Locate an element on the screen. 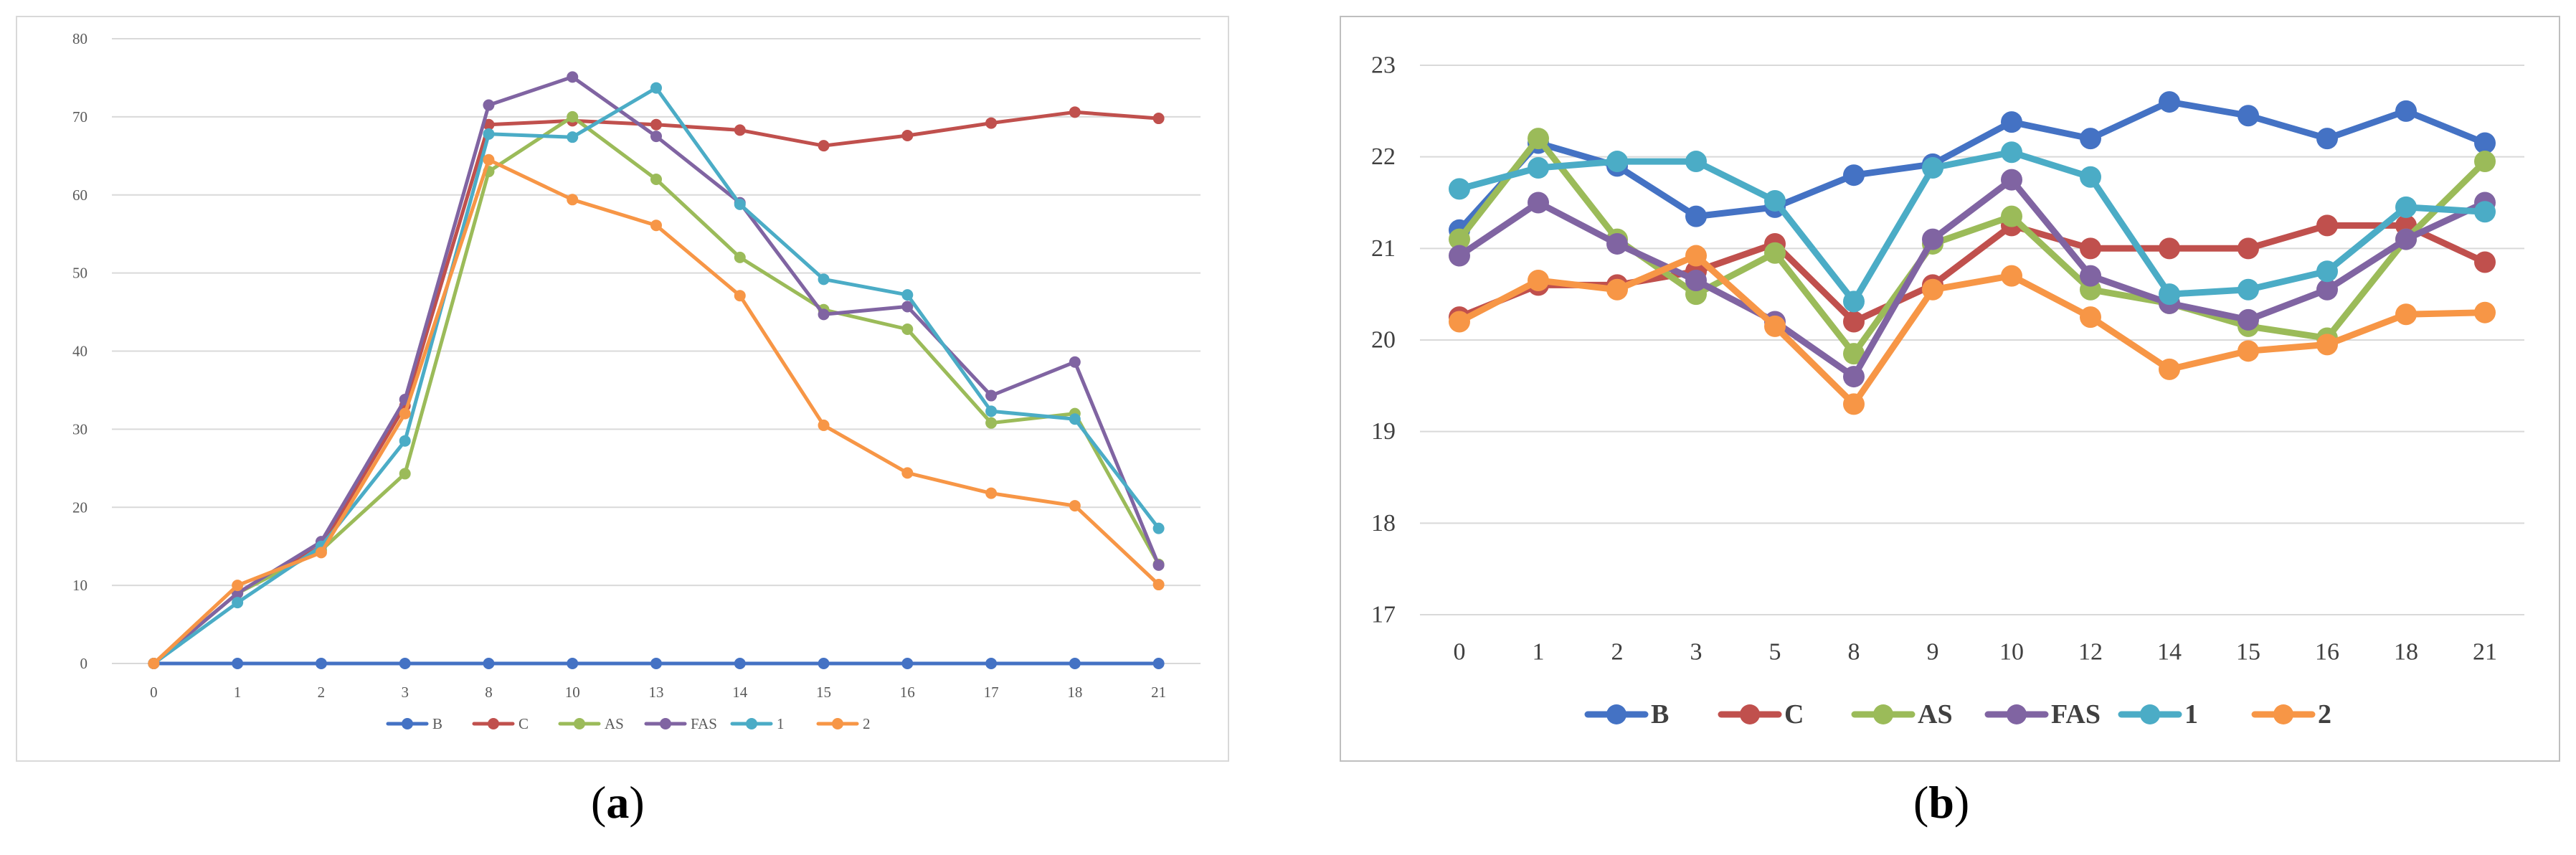 This screenshot has width=2576, height=855. legend-item-B: B is located at coordinates (1626, 714).